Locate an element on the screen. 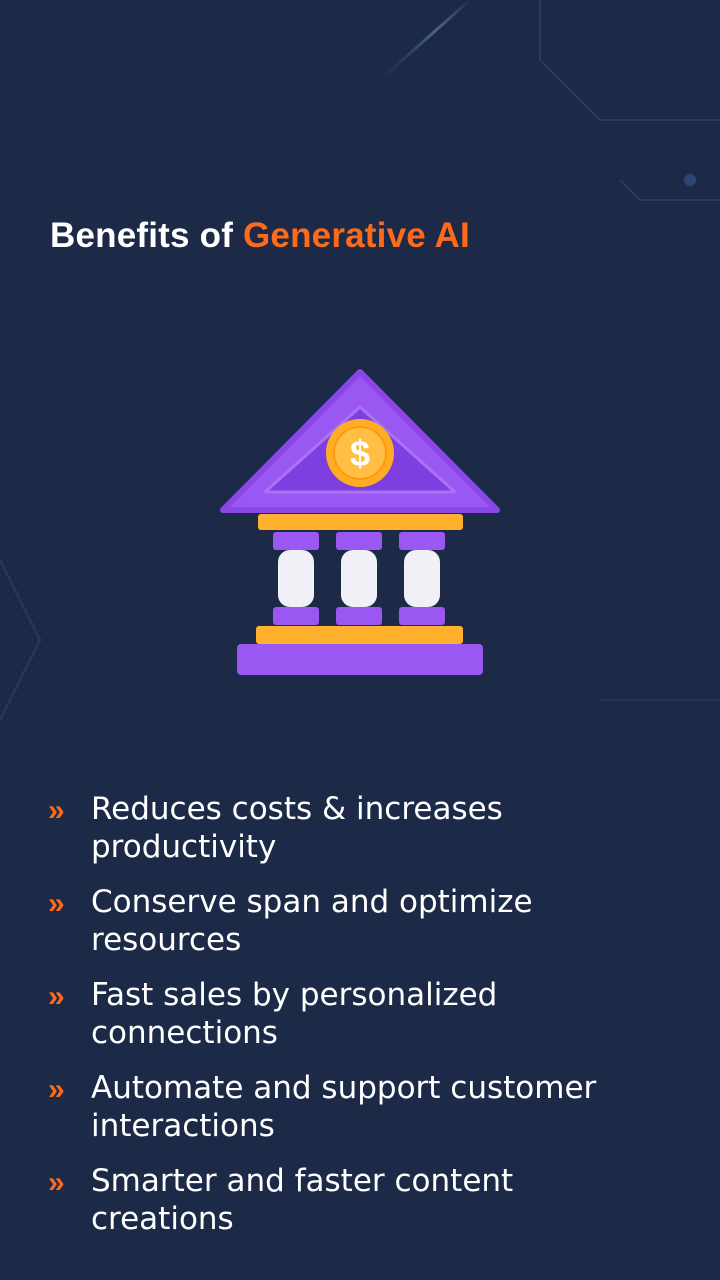 This screenshot has height=1280, width=720. benefit-text: Smarter and faster content creations is located at coordinates (302, 1200).